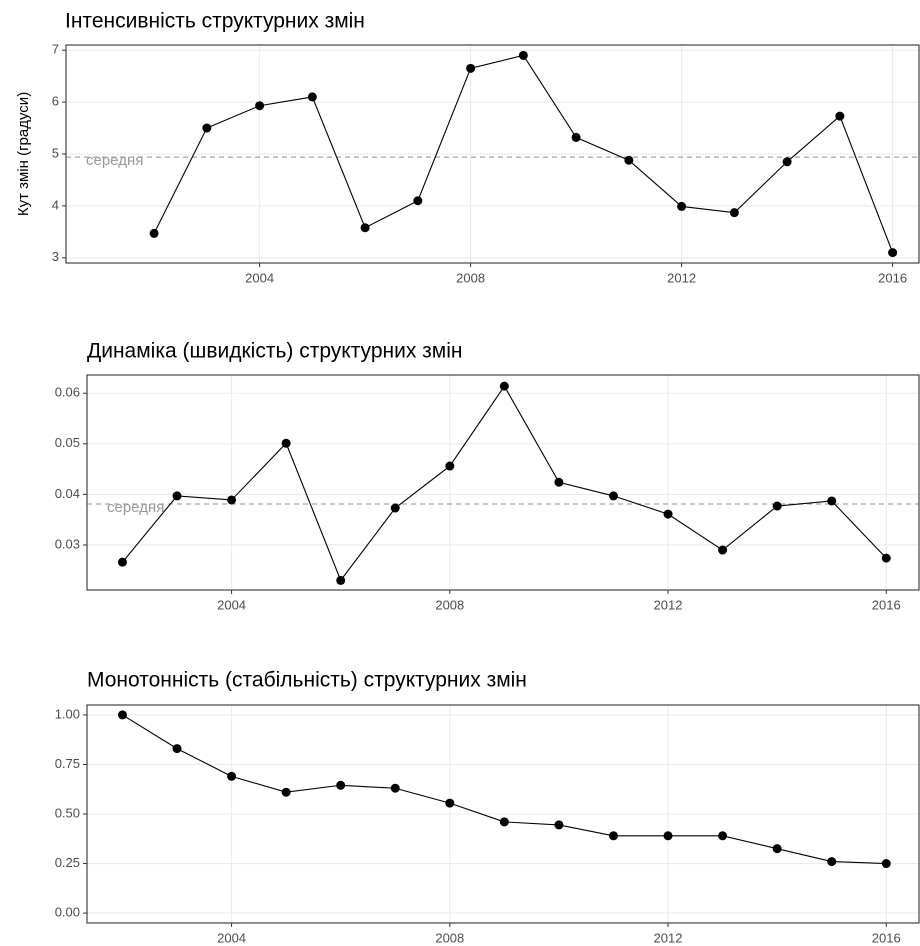 This screenshot has width=920, height=946. Describe the element at coordinates (504, 789) in the screenshot. I see `series-line` at that location.